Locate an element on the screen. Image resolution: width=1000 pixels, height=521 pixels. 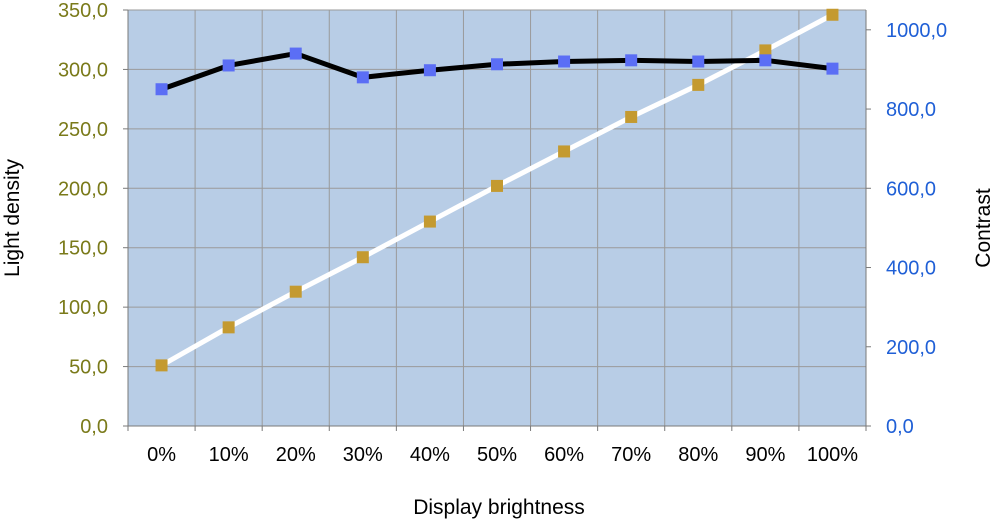
x-tick-label: 100% is located at coordinates (832, 455).